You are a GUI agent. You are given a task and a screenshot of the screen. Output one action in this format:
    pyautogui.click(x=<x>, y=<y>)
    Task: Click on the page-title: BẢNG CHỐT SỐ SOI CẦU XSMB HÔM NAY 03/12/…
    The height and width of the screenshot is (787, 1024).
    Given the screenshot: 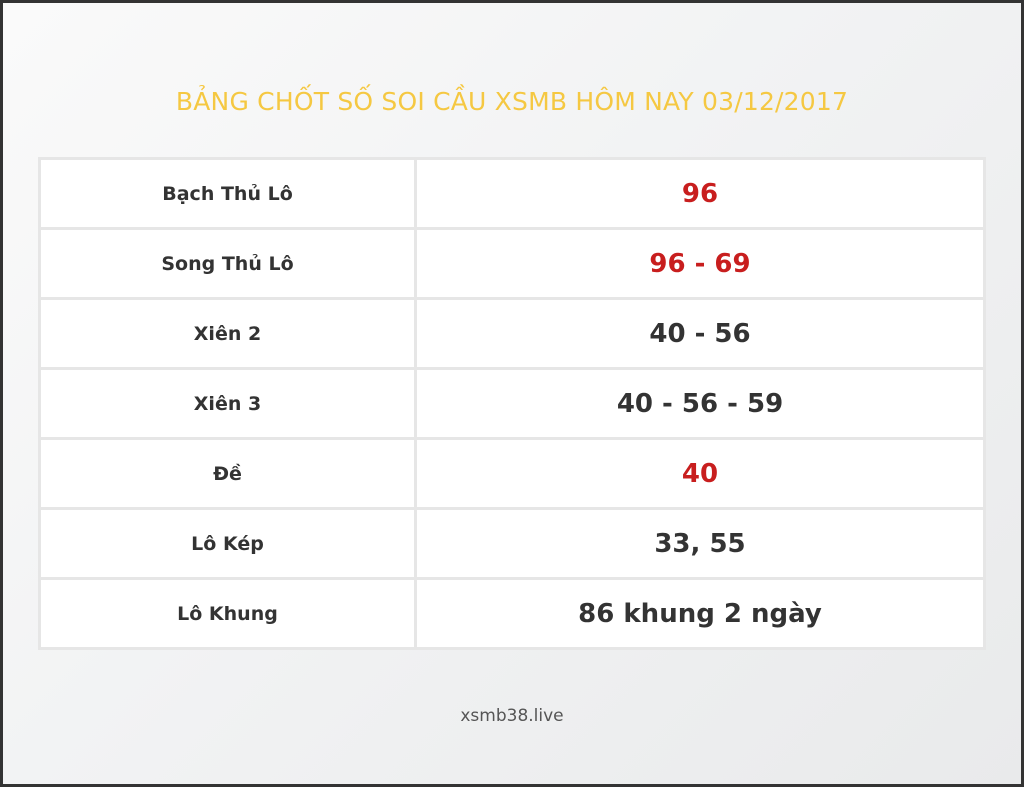 What is the action you would take?
    pyautogui.click(x=512, y=101)
    